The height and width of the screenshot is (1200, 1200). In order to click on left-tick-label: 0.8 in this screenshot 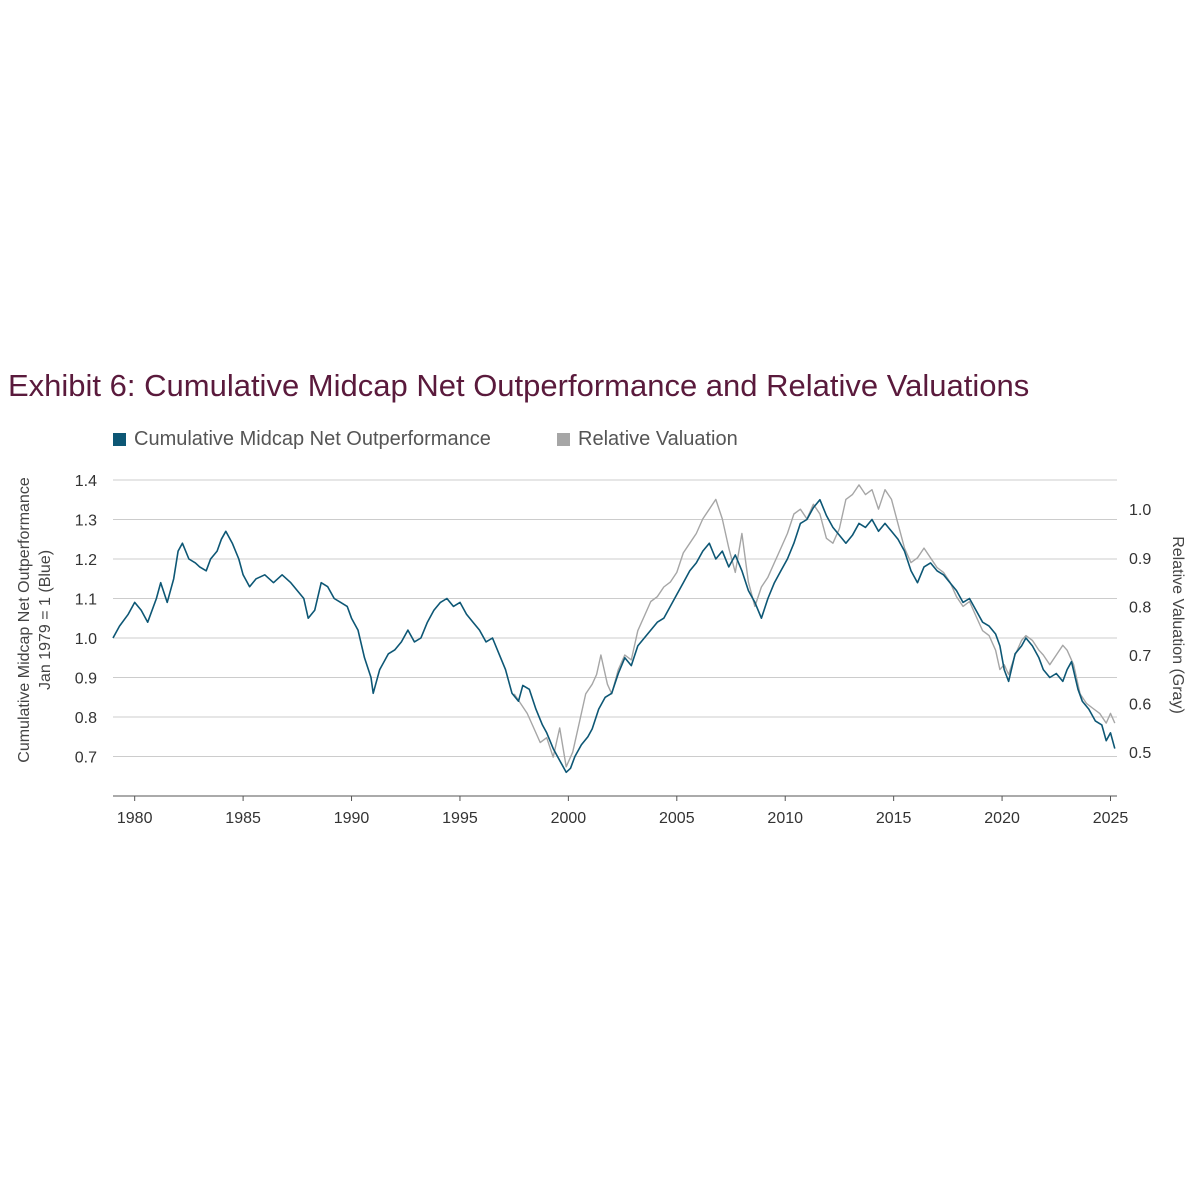, I will do `click(86, 718)`.